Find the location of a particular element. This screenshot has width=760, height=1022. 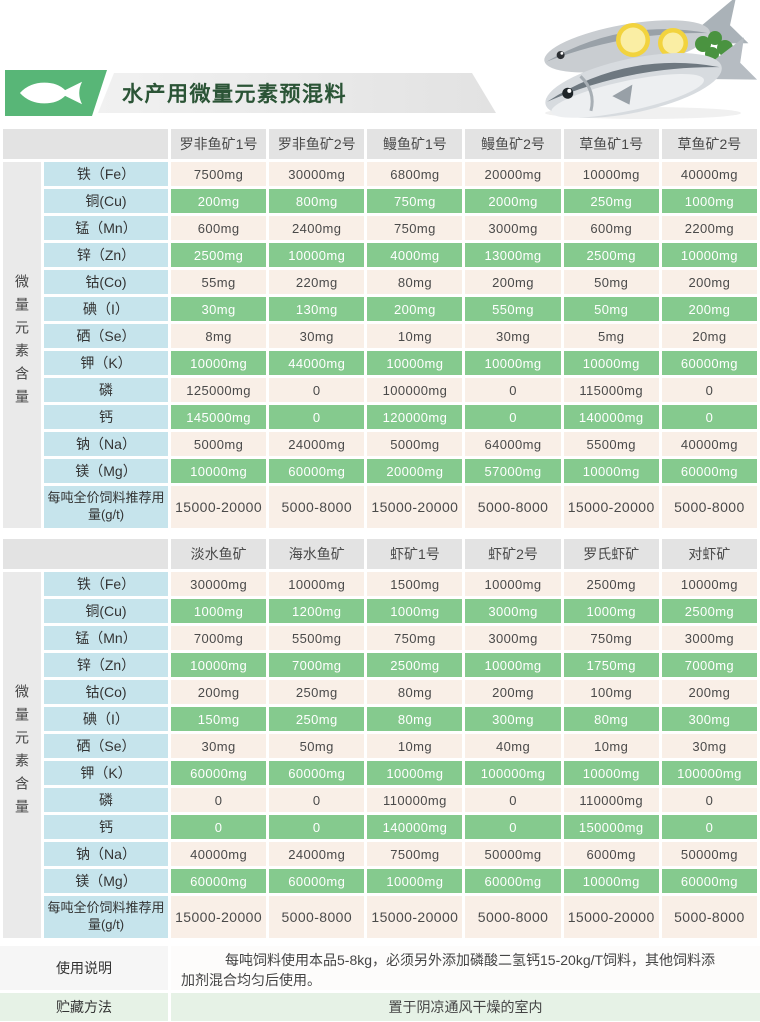

row-label: 钾（K） is located at coordinates (106, 363).